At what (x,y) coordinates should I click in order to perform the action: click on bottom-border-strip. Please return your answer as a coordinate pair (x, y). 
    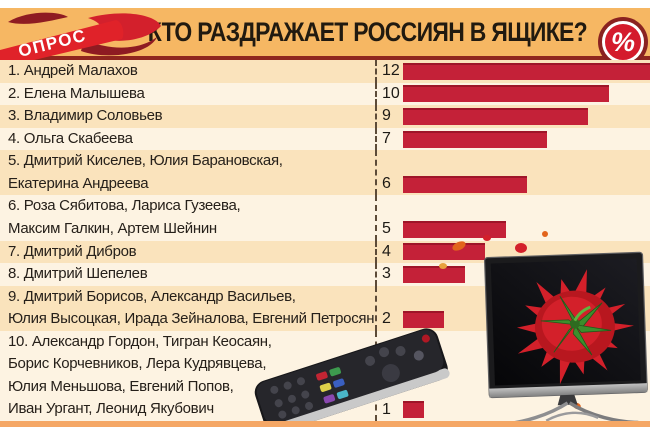
    Looking at the image, I should click on (325, 424).